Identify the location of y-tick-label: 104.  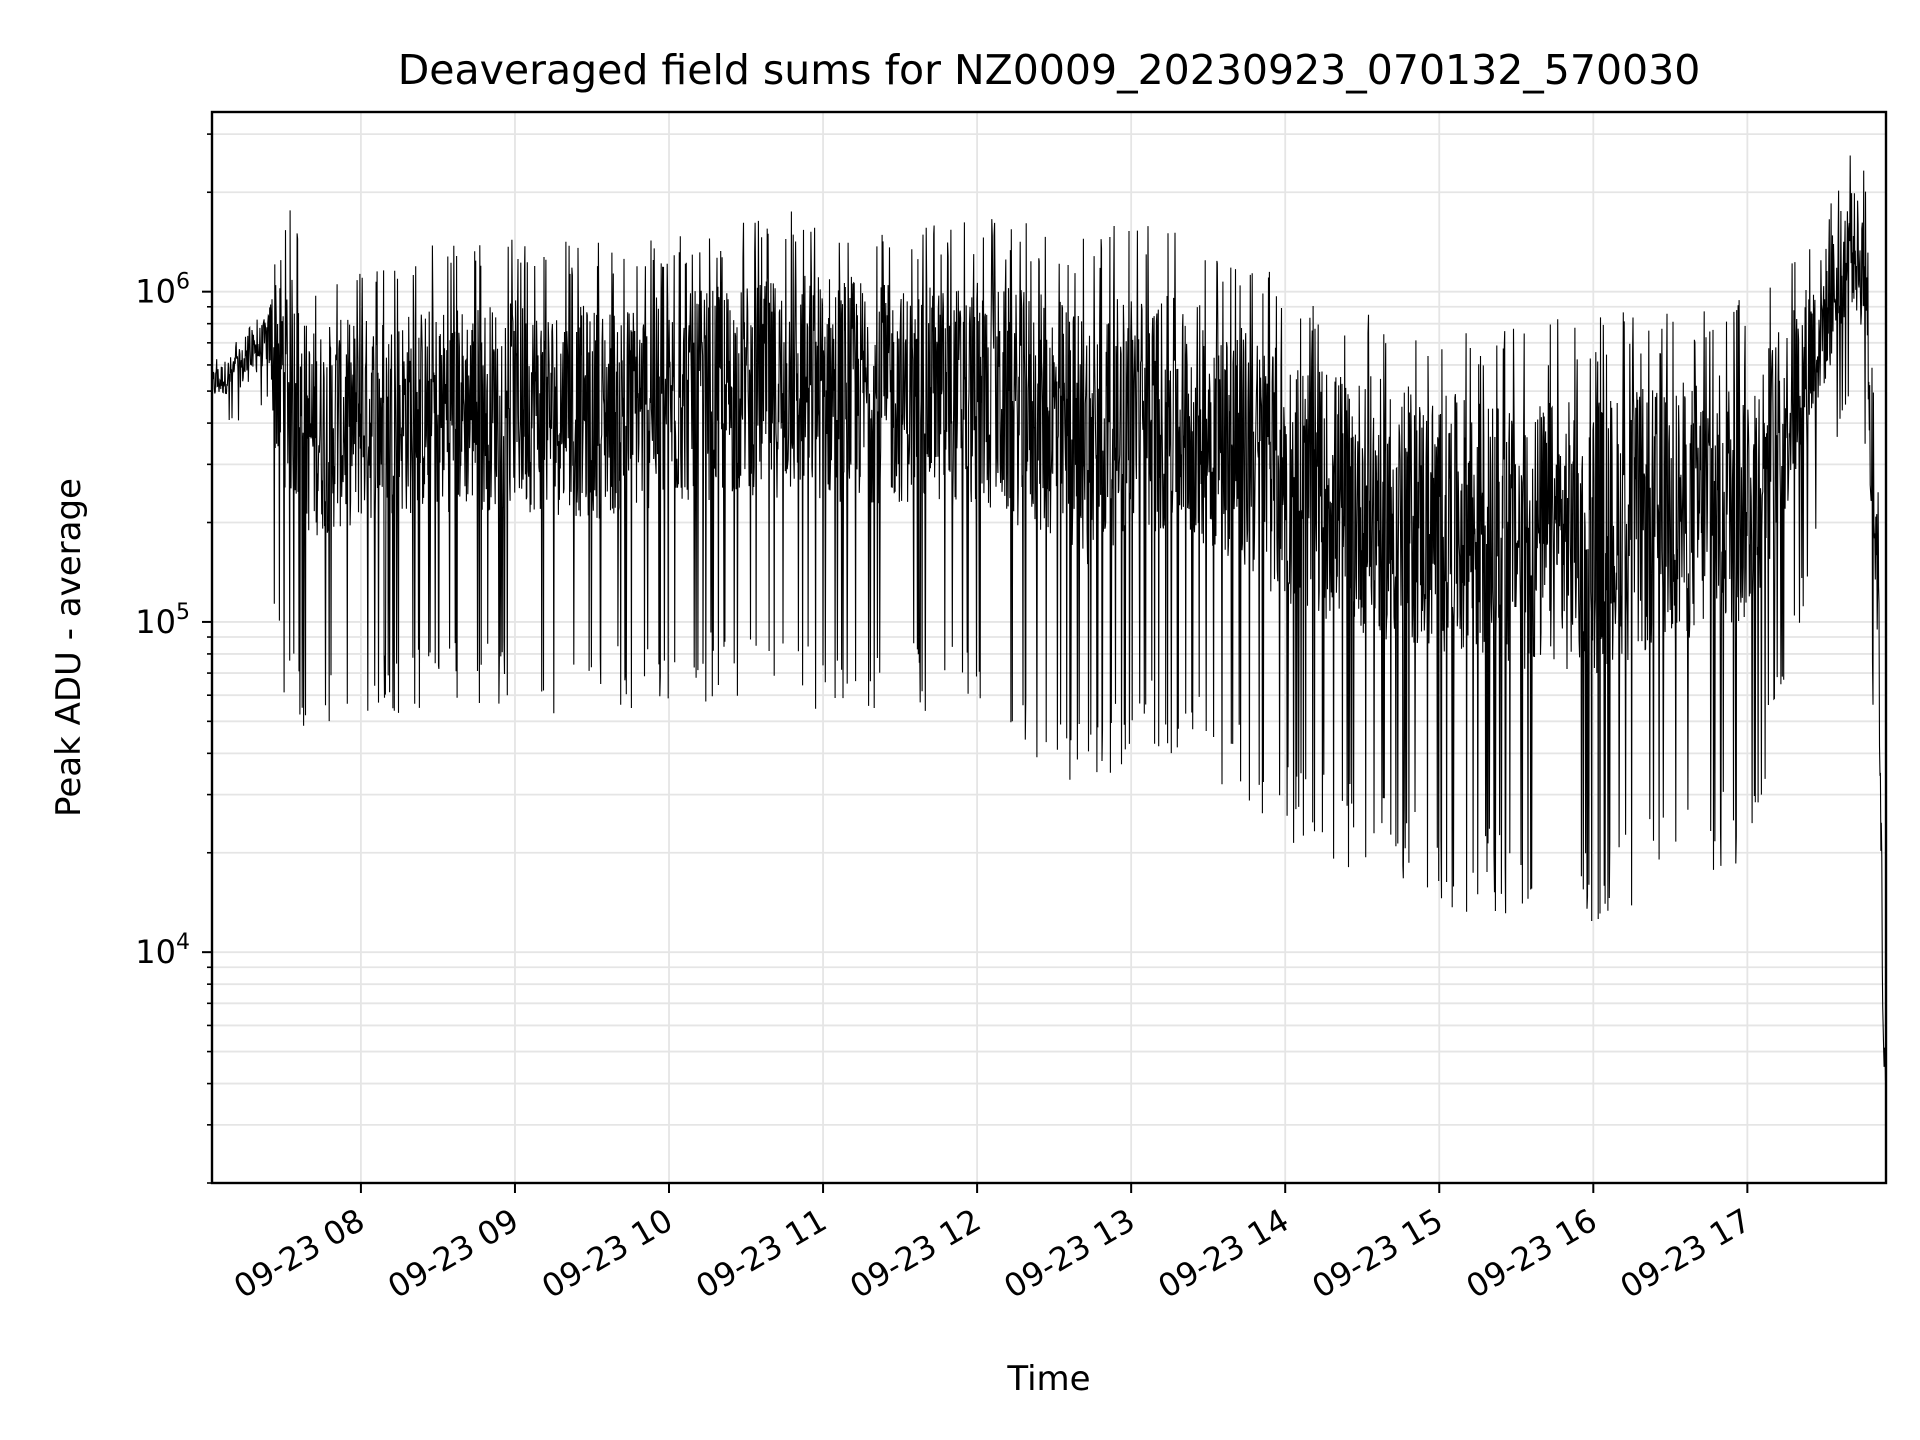
(162, 950).